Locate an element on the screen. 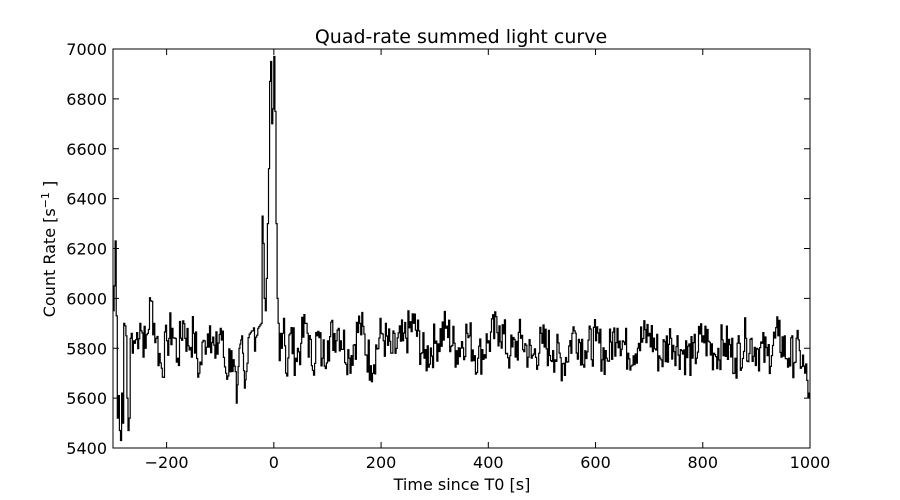 The image size is (900, 500). y-tick-label: 6400 is located at coordinates (86, 199).